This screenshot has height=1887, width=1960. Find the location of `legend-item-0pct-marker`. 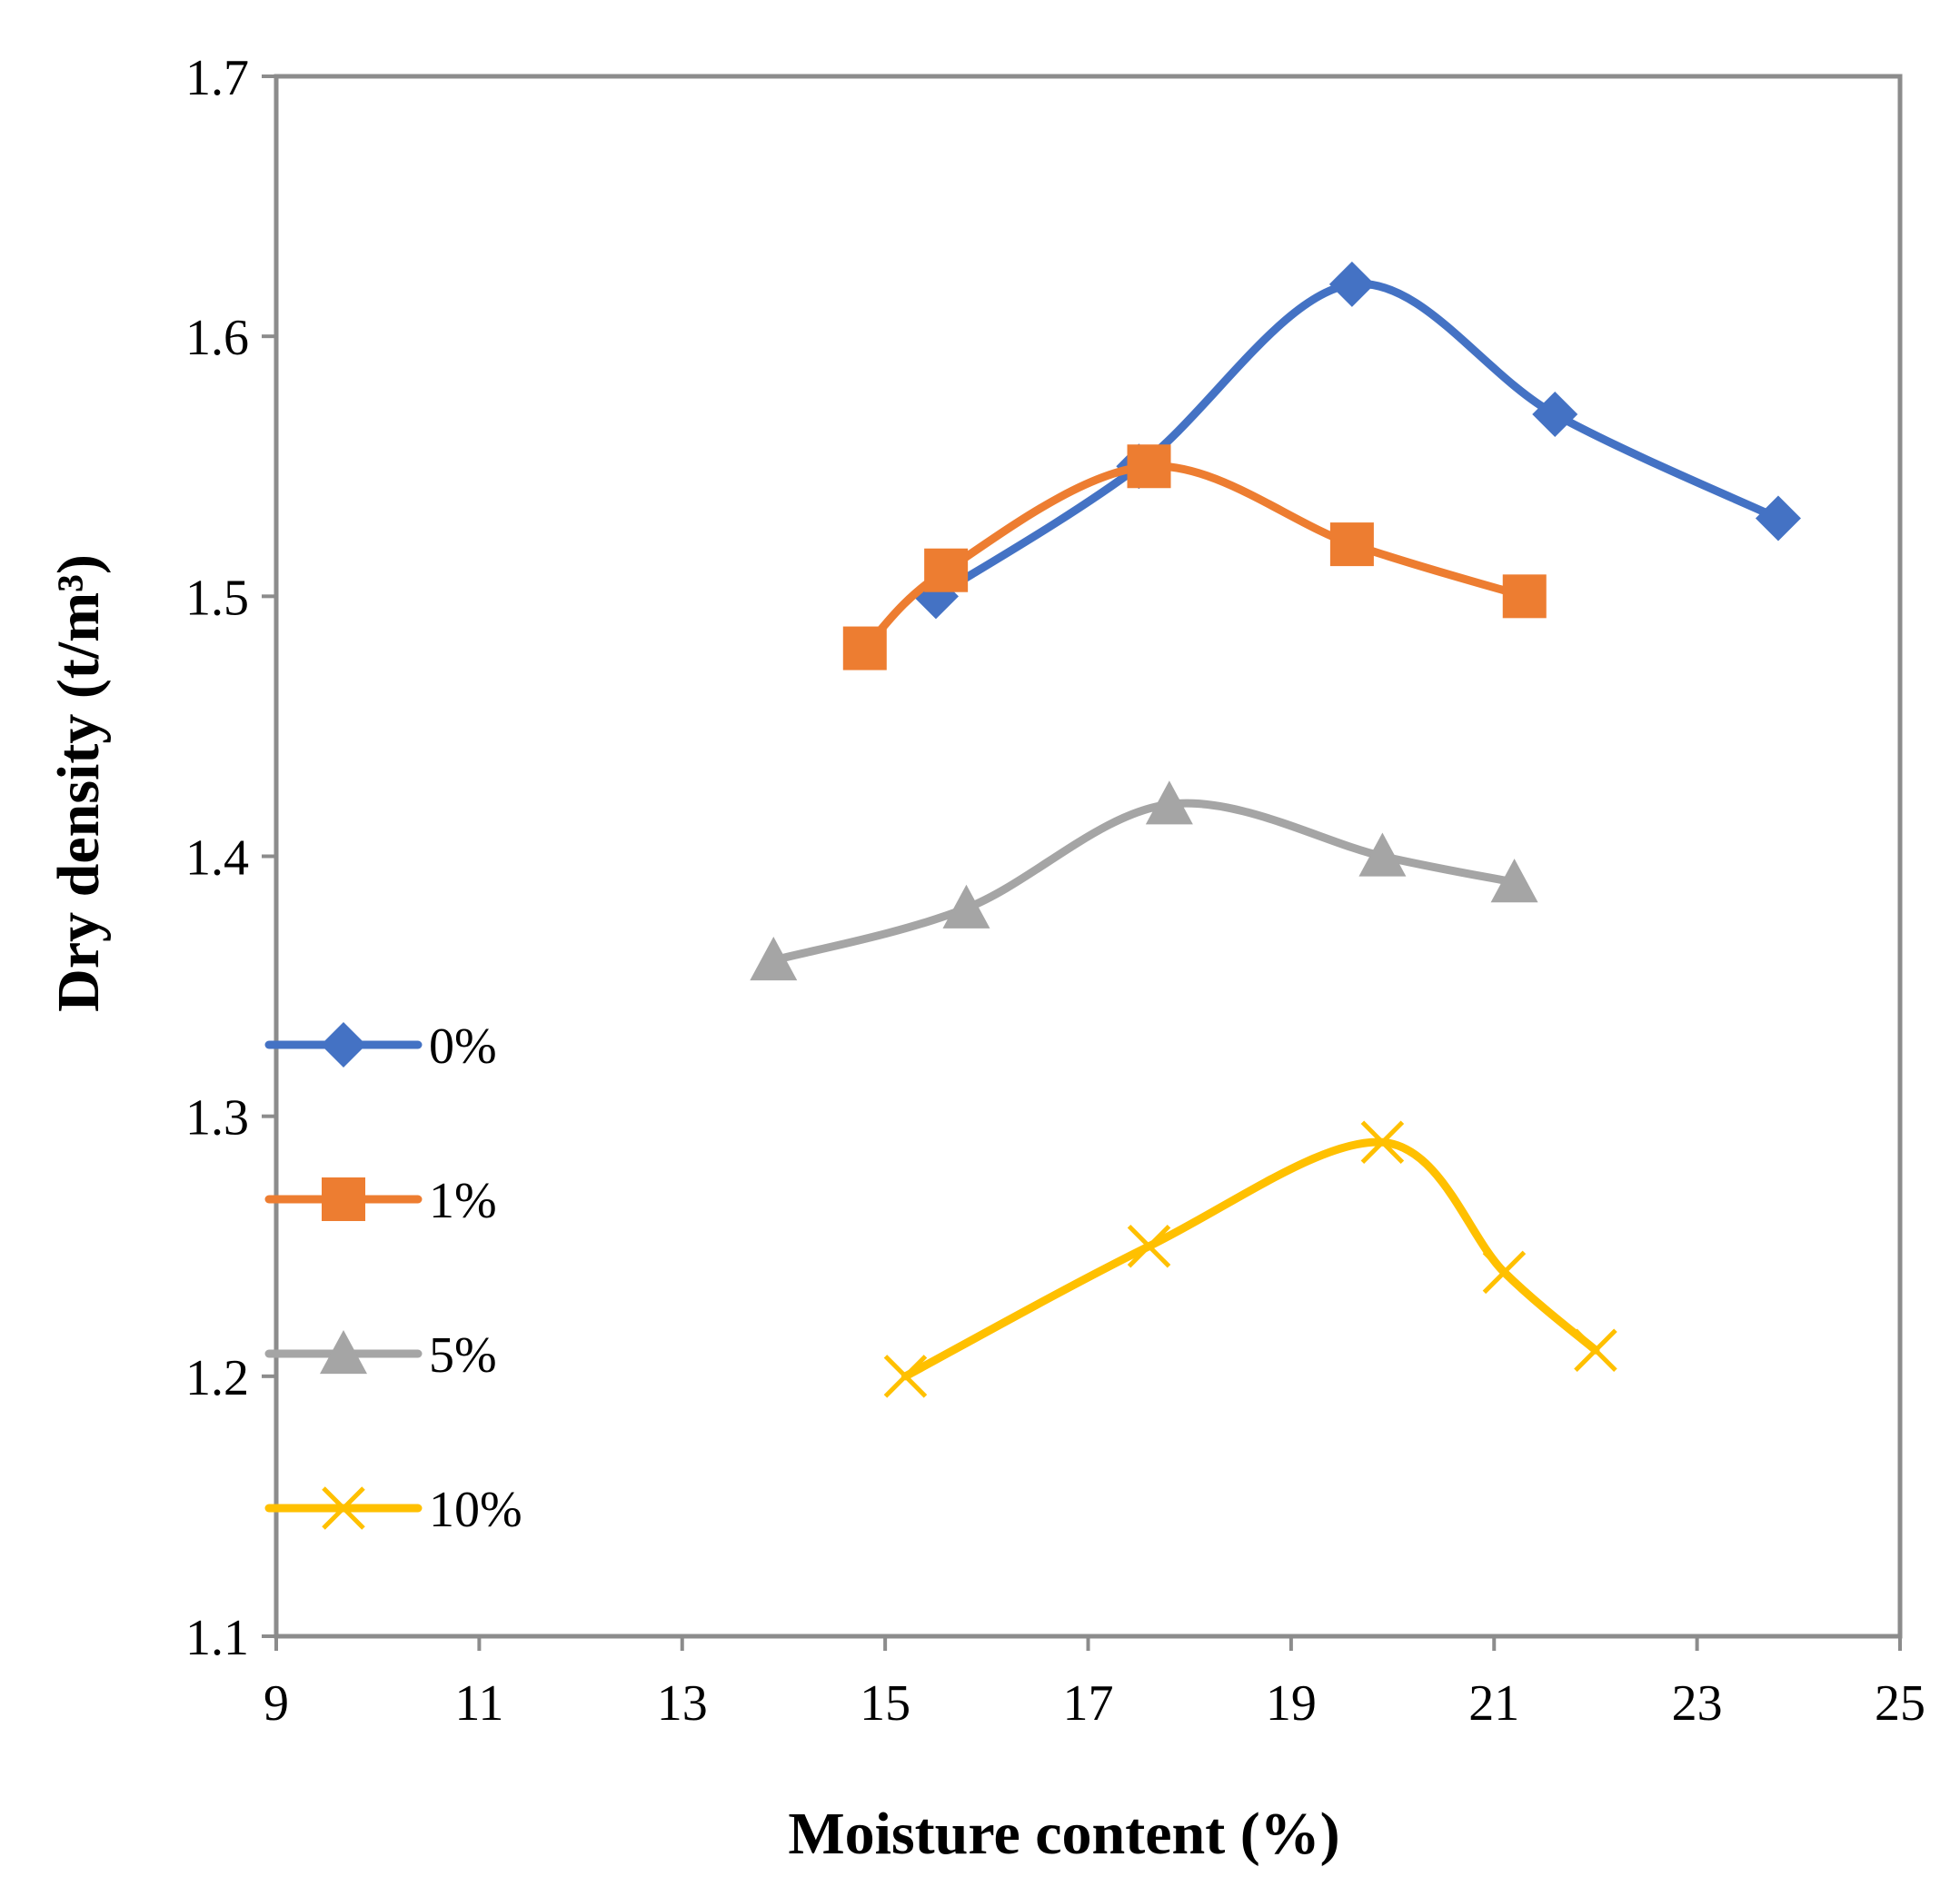

legend-item-0pct-marker is located at coordinates (343, 1045).